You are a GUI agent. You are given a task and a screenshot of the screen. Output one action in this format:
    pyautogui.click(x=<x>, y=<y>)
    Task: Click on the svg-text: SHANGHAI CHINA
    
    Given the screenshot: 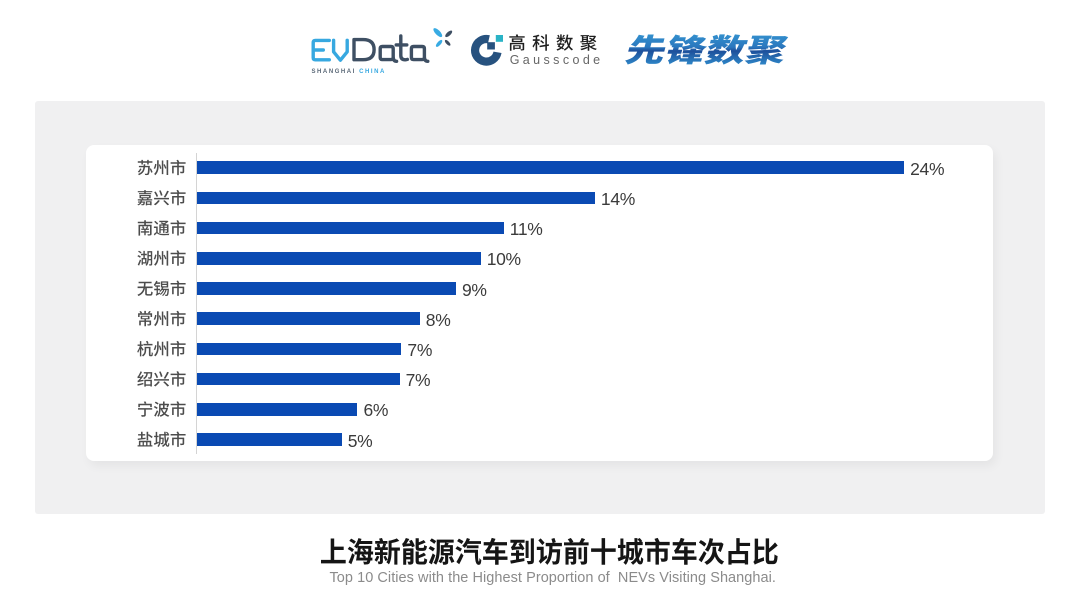 What is the action you would take?
    pyautogui.click(x=349, y=72)
    